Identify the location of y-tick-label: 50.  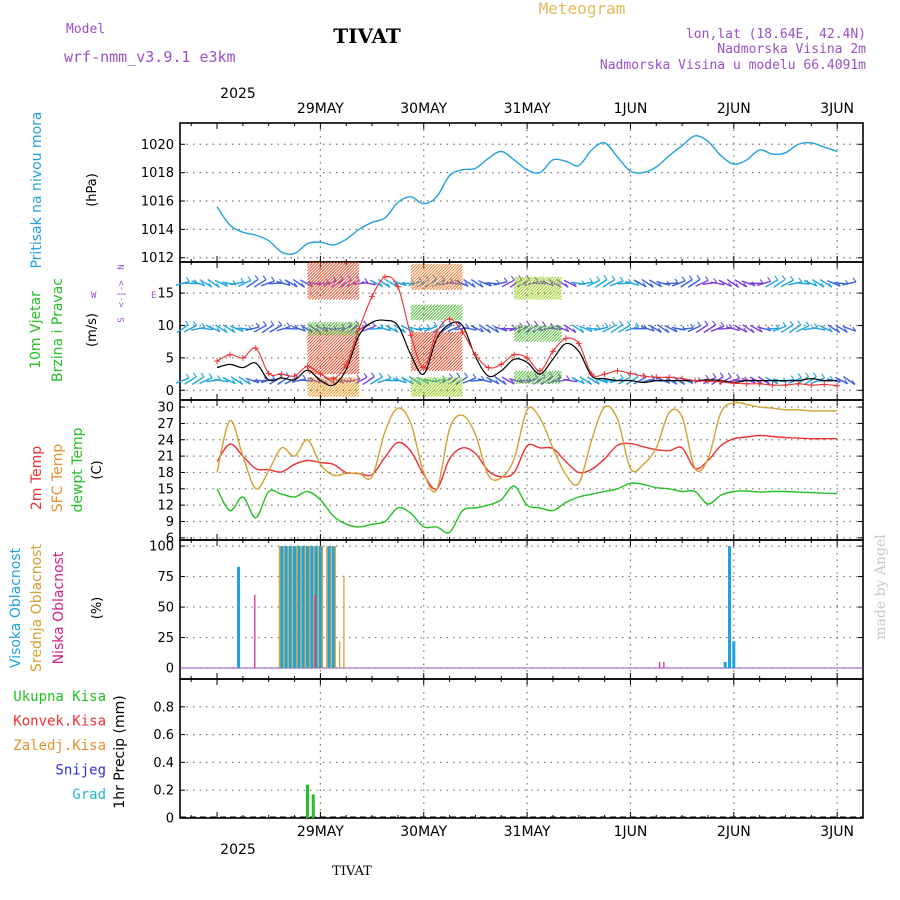
(165, 608).